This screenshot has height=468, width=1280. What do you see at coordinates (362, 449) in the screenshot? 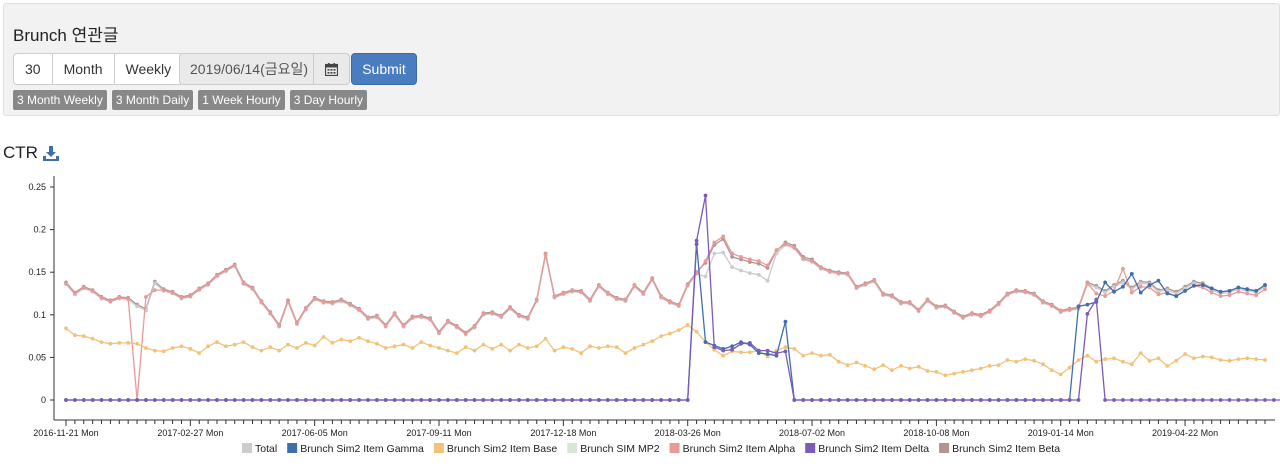
I see `legend-label: Brunch Sim2 Item Gamma` at bounding box center [362, 449].